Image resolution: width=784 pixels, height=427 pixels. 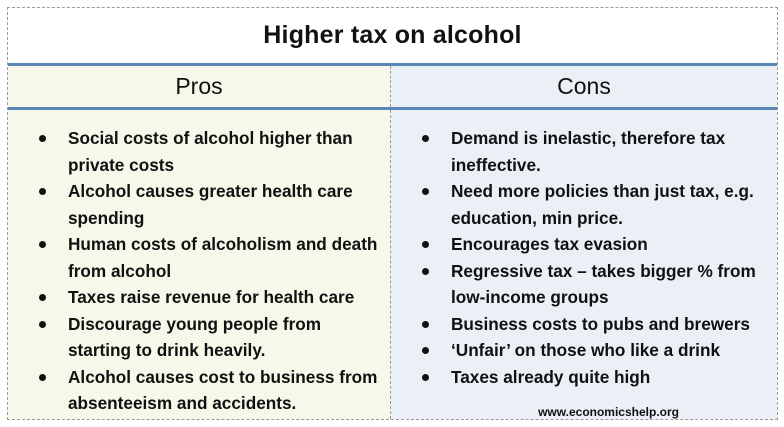 I want to click on title-row: Higher tax on alcohol, so click(x=392, y=37).